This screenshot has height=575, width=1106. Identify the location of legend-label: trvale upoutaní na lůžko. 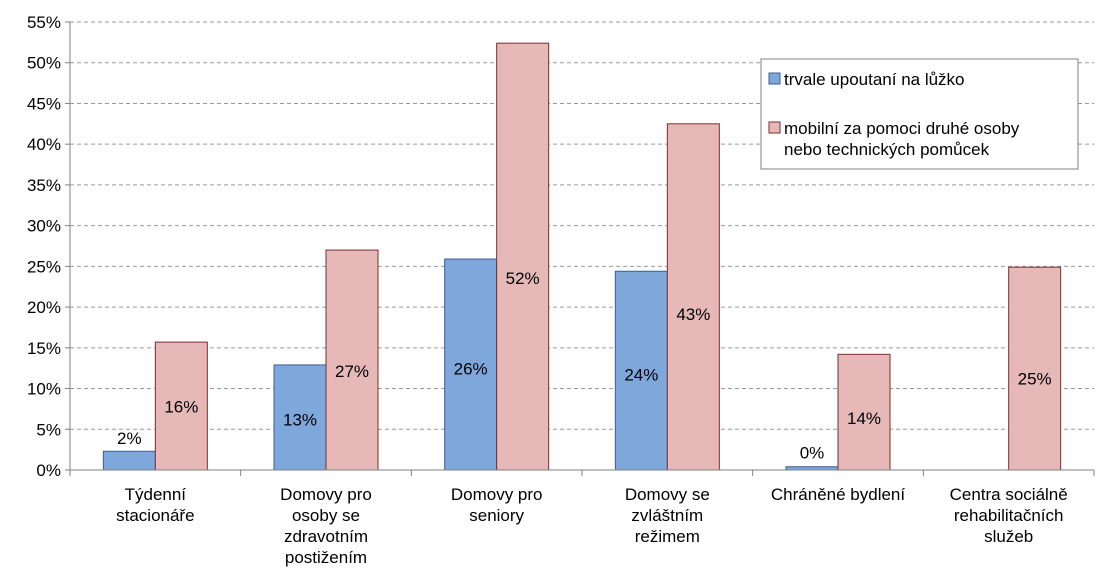
(874, 79).